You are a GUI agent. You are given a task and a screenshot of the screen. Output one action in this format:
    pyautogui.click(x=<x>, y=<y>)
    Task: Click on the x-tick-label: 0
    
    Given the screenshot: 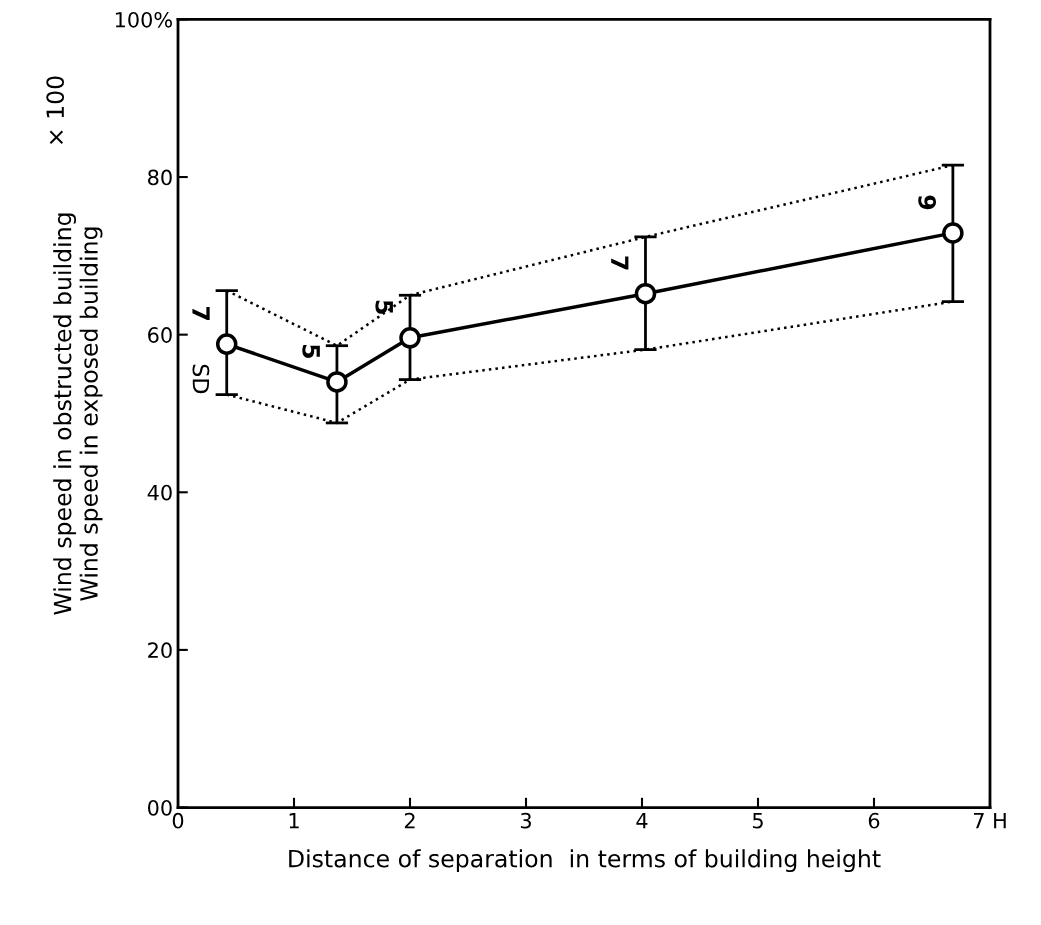 What is the action you would take?
    pyautogui.click(x=178, y=820)
    